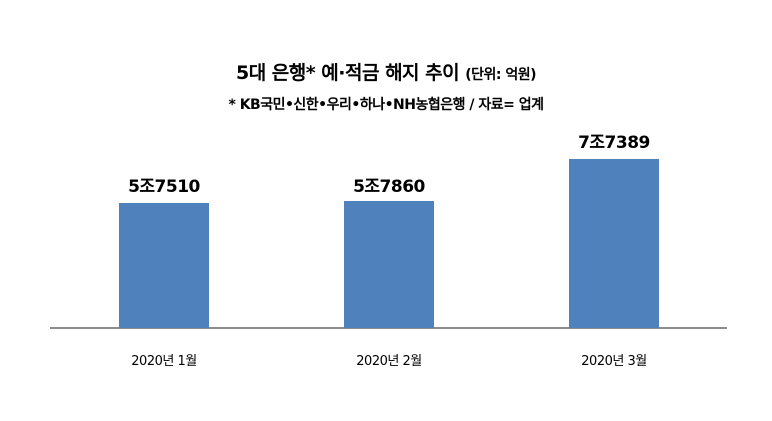 This screenshot has height=421, width=772. Describe the element at coordinates (614, 143) in the screenshot. I see `data-label-mar: 7조7389` at that location.